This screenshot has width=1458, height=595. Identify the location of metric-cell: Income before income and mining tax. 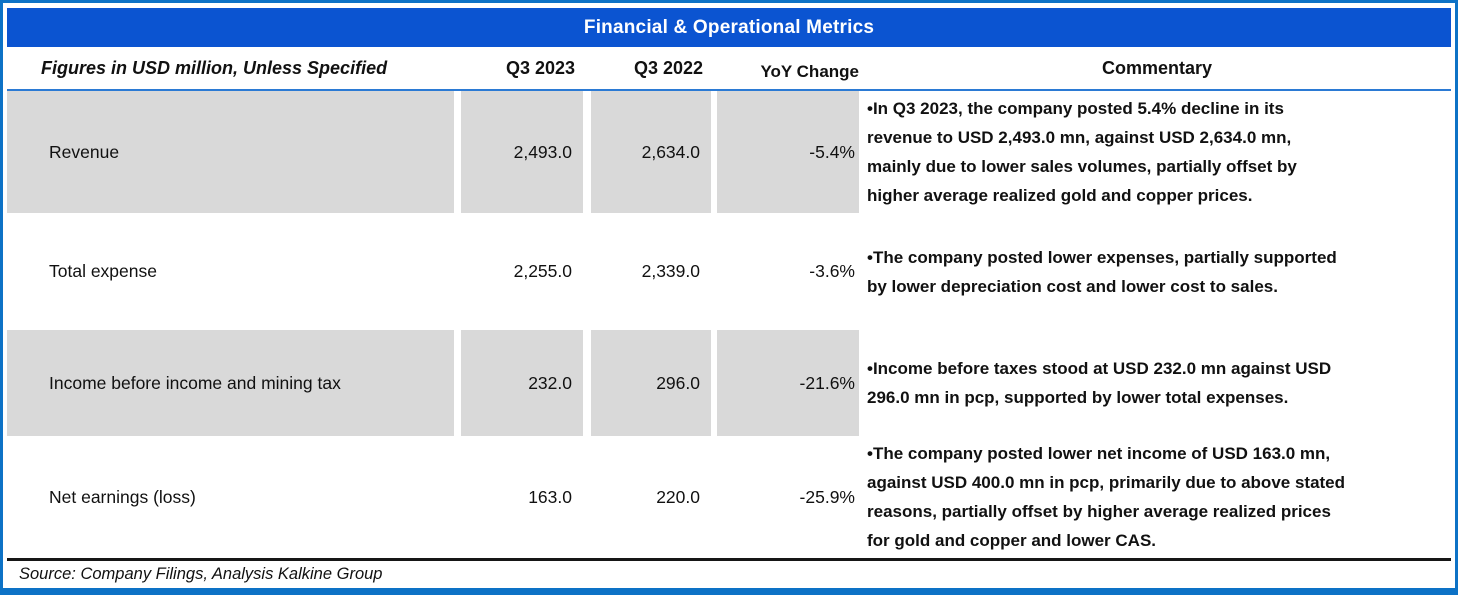
(230, 383).